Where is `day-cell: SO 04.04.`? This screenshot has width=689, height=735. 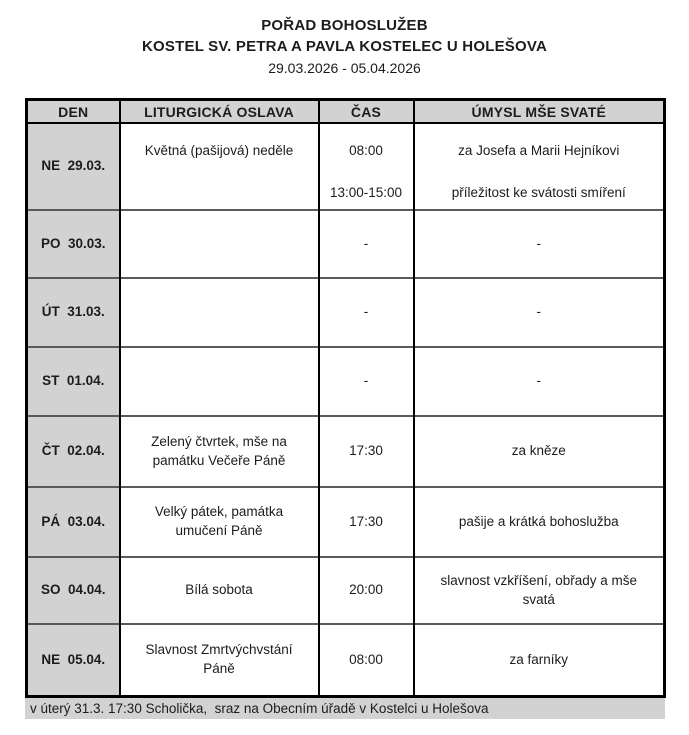 day-cell: SO 04.04. is located at coordinates (72, 590).